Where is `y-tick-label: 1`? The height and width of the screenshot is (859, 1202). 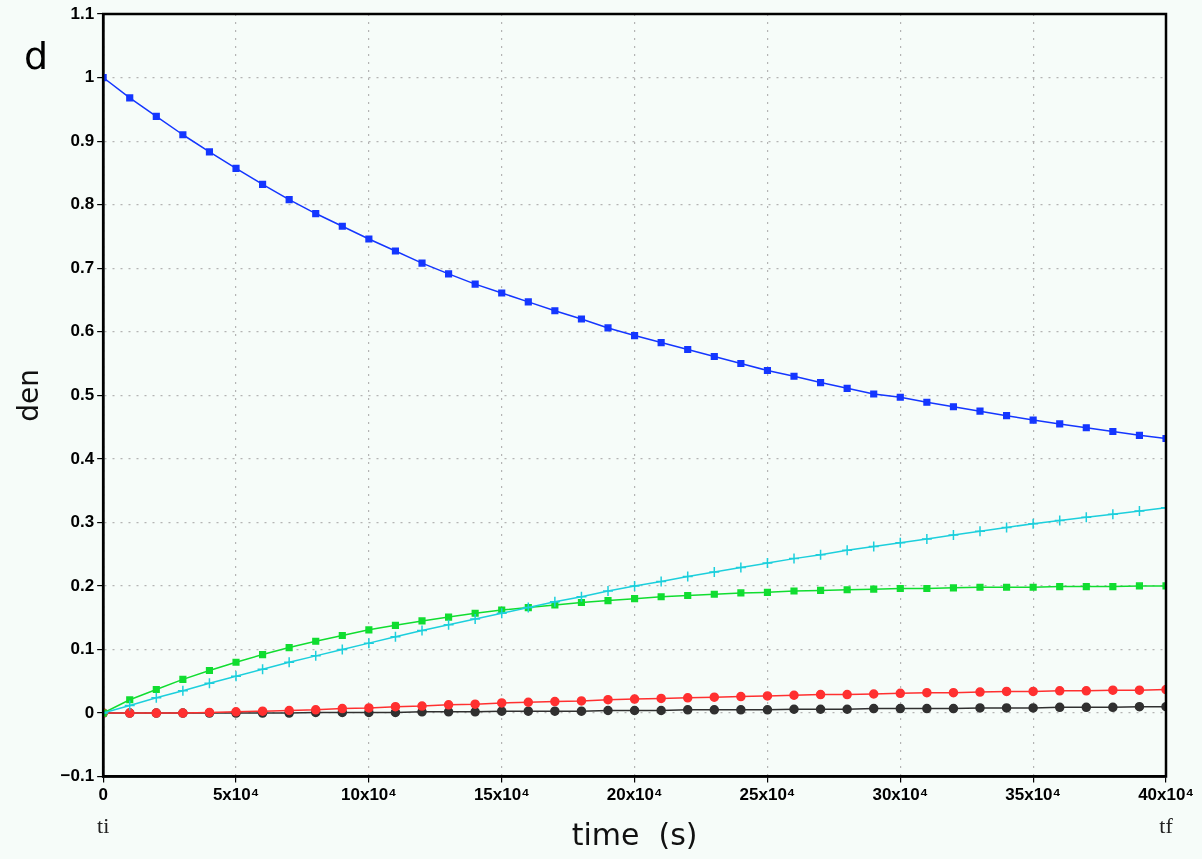 y-tick-label: 1 is located at coordinates (89, 77).